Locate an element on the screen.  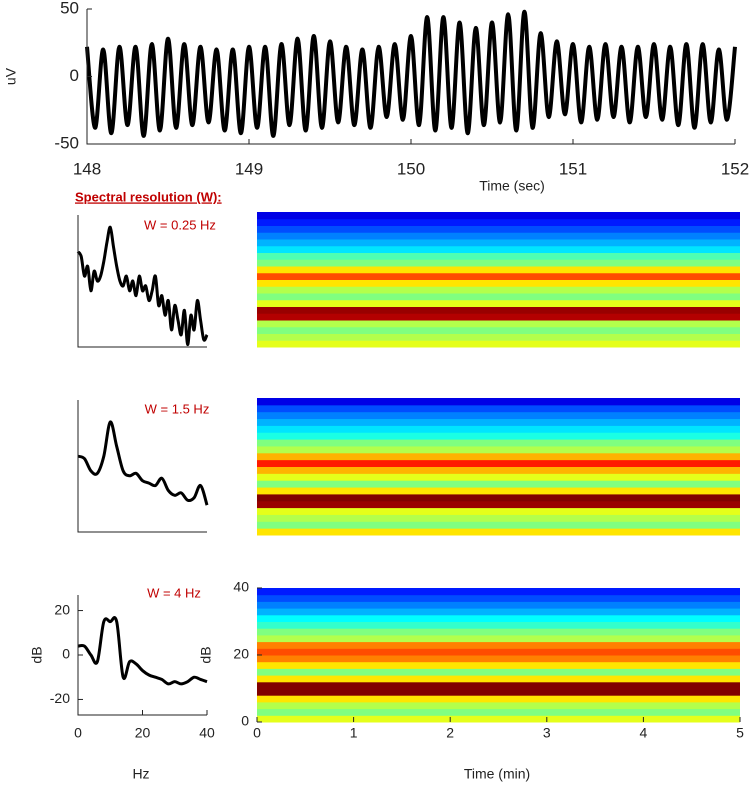
x-tick-label: 149 is located at coordinates (249, 168).